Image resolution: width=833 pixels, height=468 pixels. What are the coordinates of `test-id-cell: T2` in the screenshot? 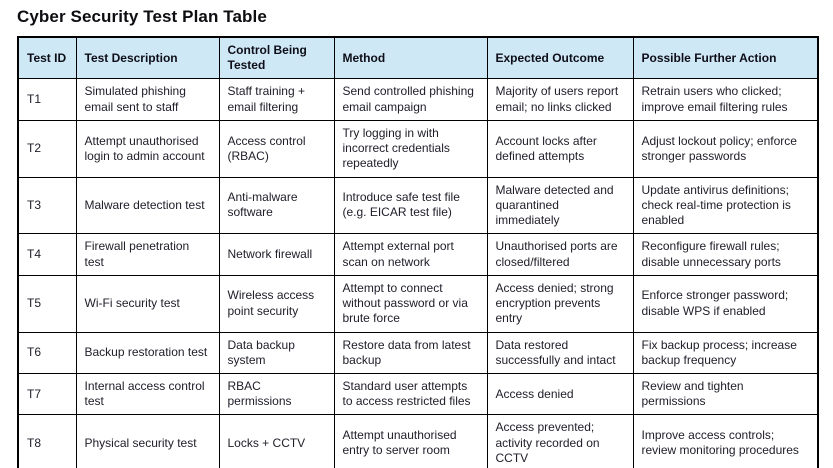 It's located at (47, 148).